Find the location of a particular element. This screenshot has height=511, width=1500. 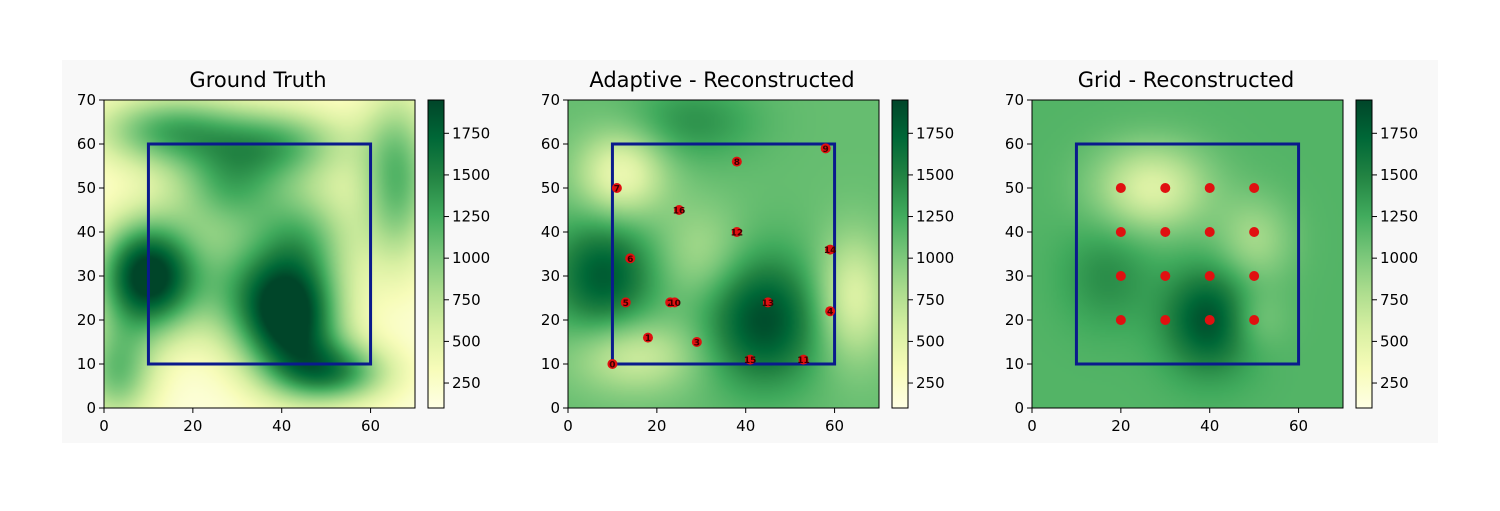

sample-point-label: 4 is located at coordinates (830, 313).